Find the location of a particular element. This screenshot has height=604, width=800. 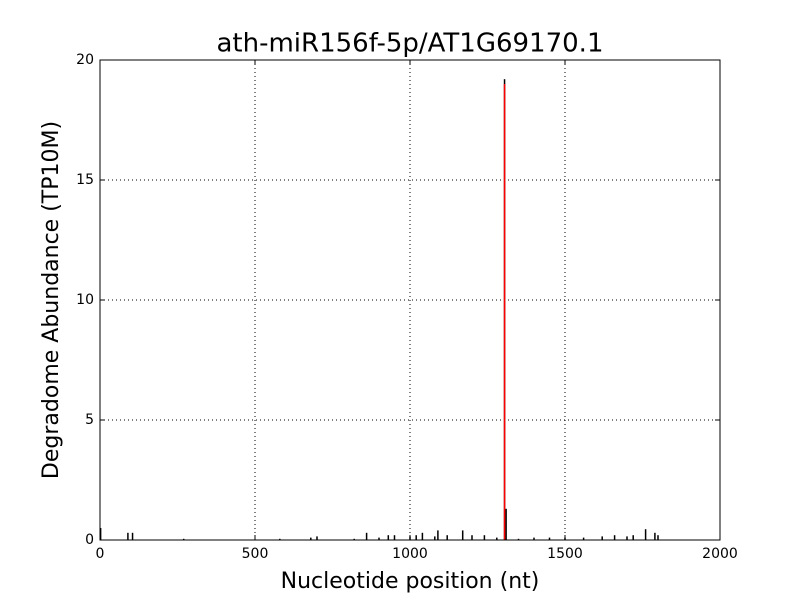

x-tick-label: 1000 is located at coordinates (410, 554).